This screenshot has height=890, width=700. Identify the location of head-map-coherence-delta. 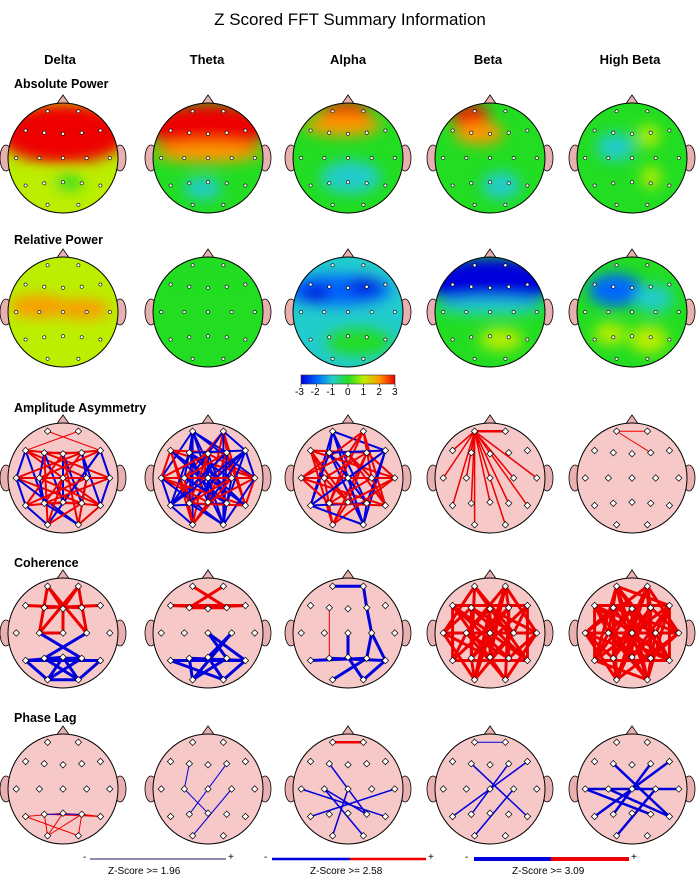
(63, 629).